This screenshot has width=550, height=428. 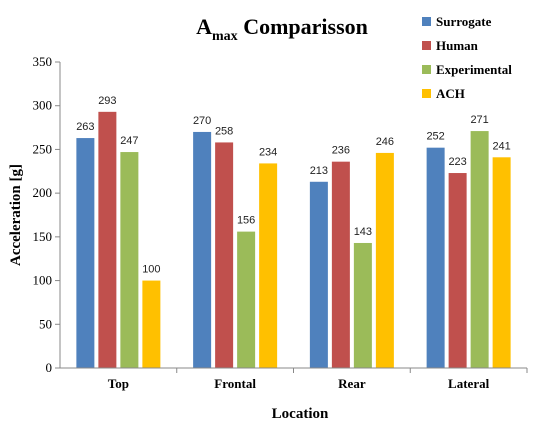 What do you see at coordinates (469, 383) in the screenshot?
I see `x-category-label: Lateral` at bounding box center [469, 383].